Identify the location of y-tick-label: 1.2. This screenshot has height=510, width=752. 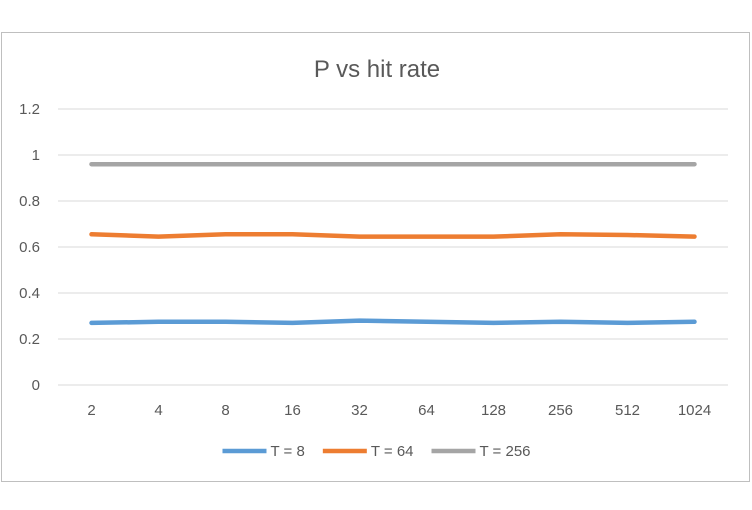
(29, 109).